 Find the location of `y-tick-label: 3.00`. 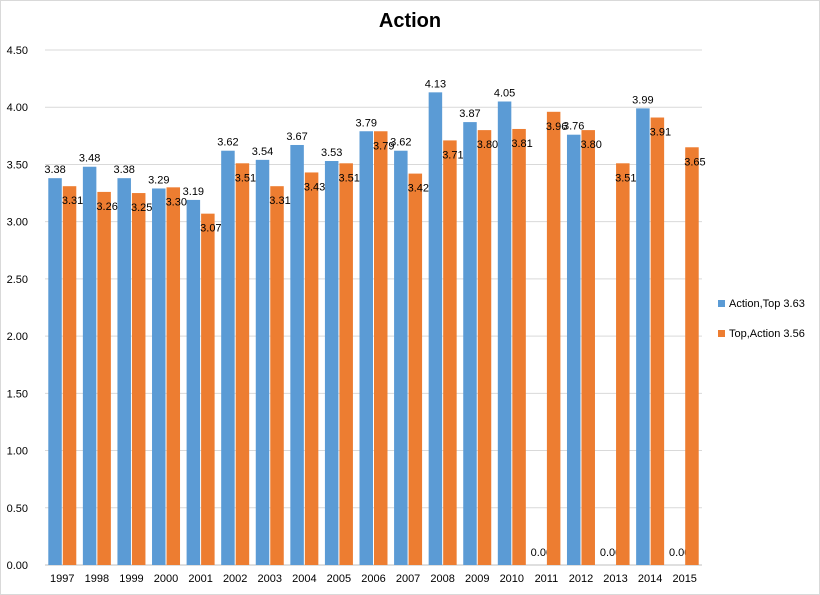

y-tick-label: 3.00 is located at coordinates (17, 223).